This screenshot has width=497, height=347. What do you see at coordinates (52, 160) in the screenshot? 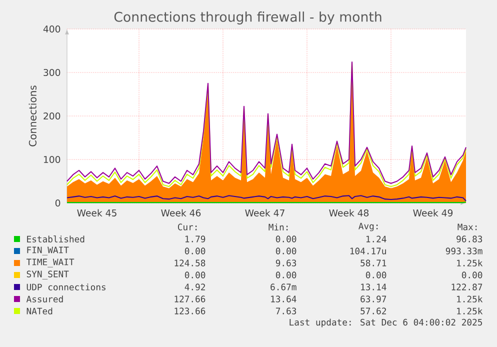
I see `y-tick-label: 100` at bounding box center [52, 160].